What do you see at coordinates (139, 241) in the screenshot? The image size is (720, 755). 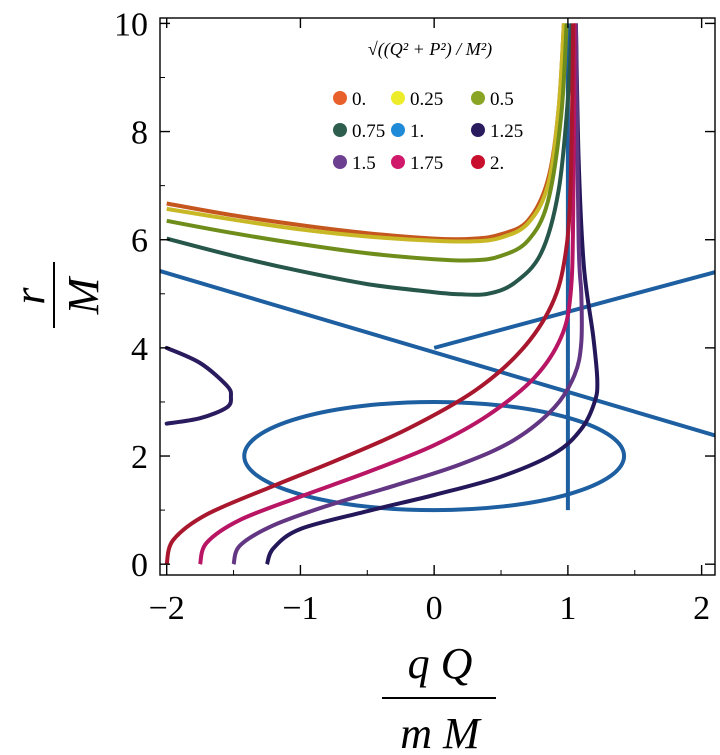 I see `y-tick-label: 6` at bounding box center [139, 241].